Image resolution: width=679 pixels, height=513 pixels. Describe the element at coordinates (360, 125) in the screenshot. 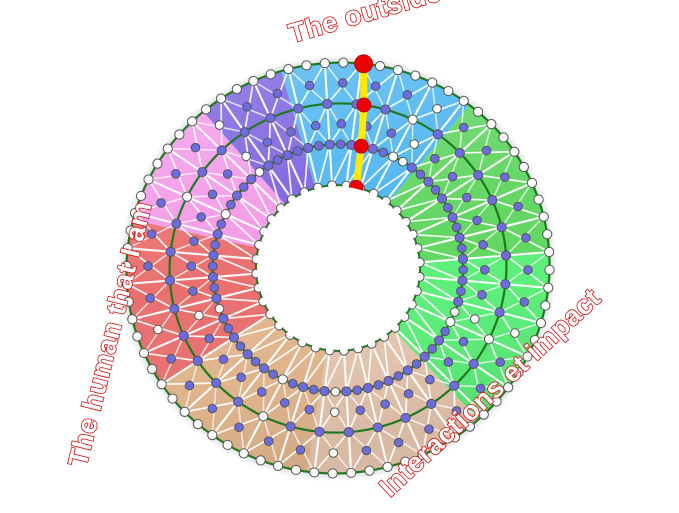

I see `geodesic-path-line` at that location.